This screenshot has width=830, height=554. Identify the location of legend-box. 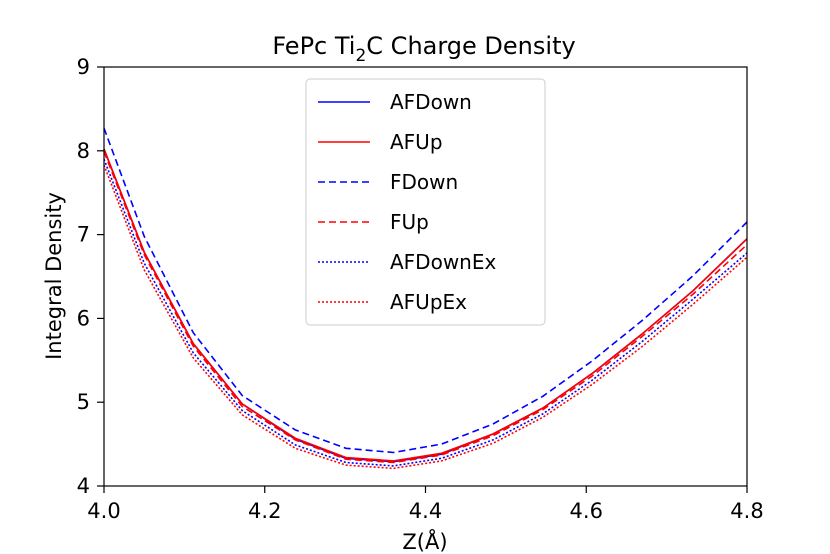
(425, 202).